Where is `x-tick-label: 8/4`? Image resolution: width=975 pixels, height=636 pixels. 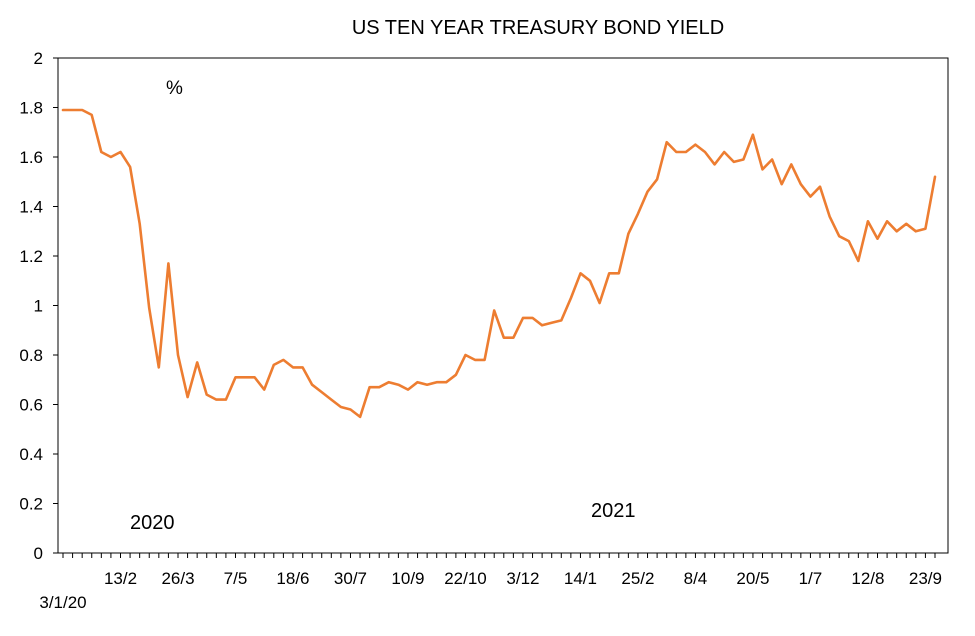
x-tick-label: 8/4 is located at coordinates (696, 578).